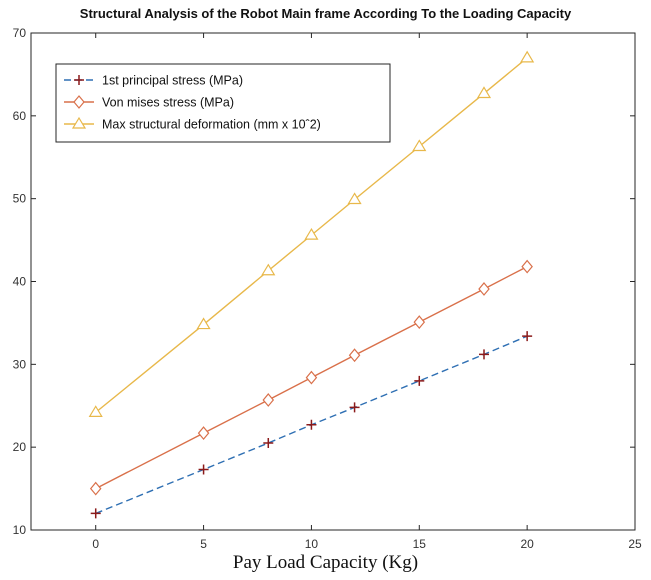 Image resolution: width=651 pixels, height=580 pixels. I want to click on legend-label: Max structural deformation (mm x 10ˆ2), so click(211, 125).